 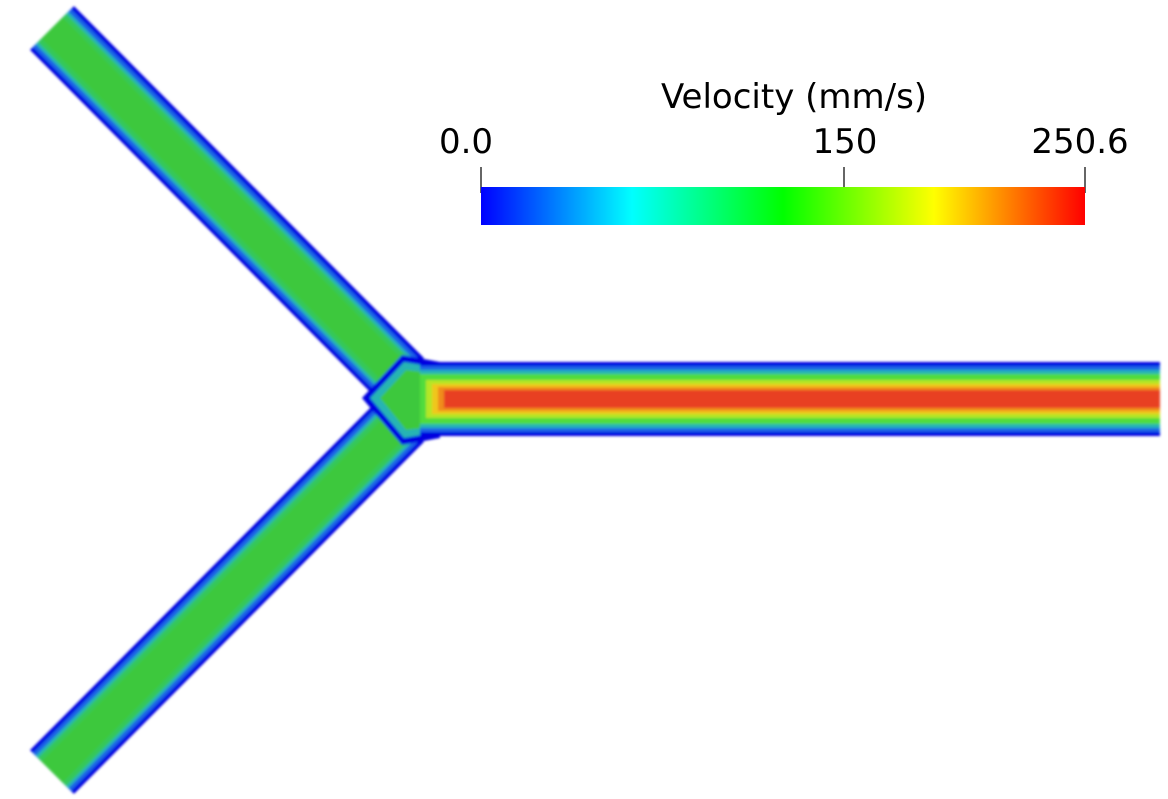 What do you see at coordinates (794, 97) in the screenshot?
I see `colorbar-title: Velocity (mm/s)` at bounding box center [794, 97].